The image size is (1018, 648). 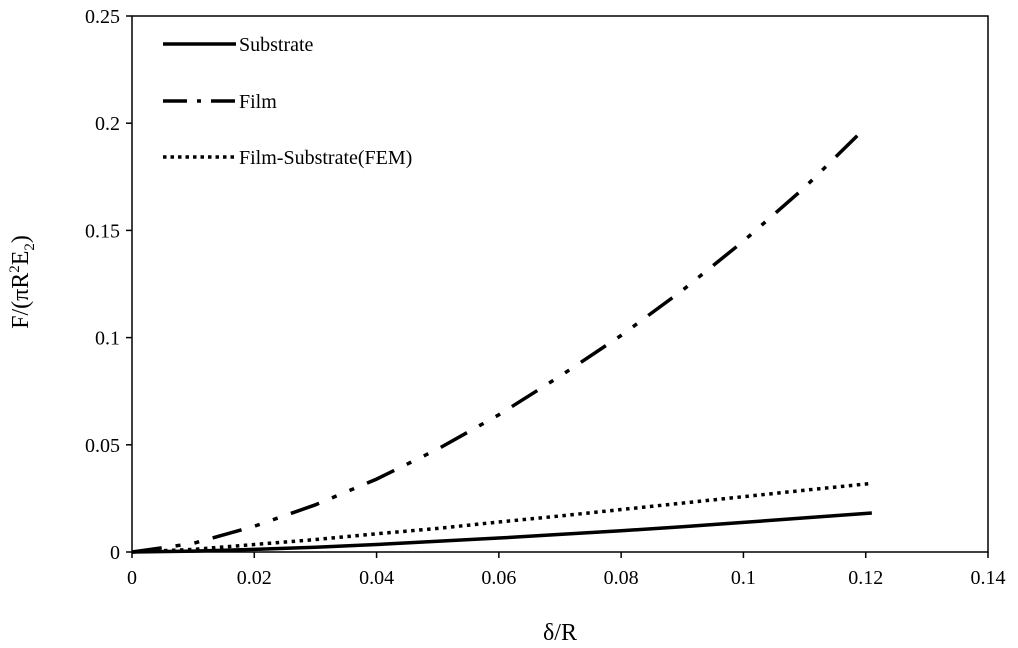 What do you see at coordinates (21, 239) in the screenshot?
I see `y-axis-title-end: )` at bounding box center [21, 239].